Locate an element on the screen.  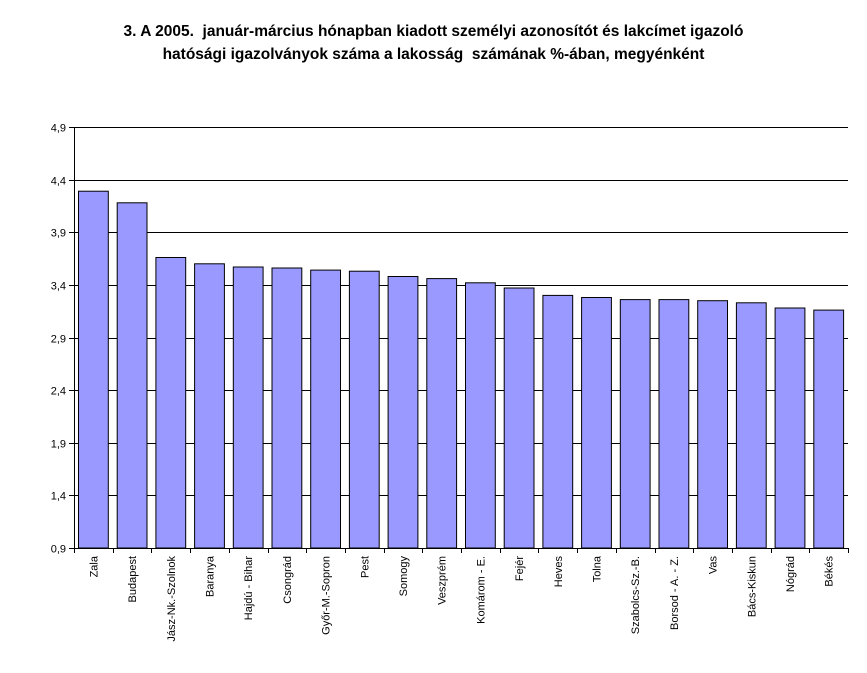
x-tick-label: Heves is located at coordinates (559, 572).